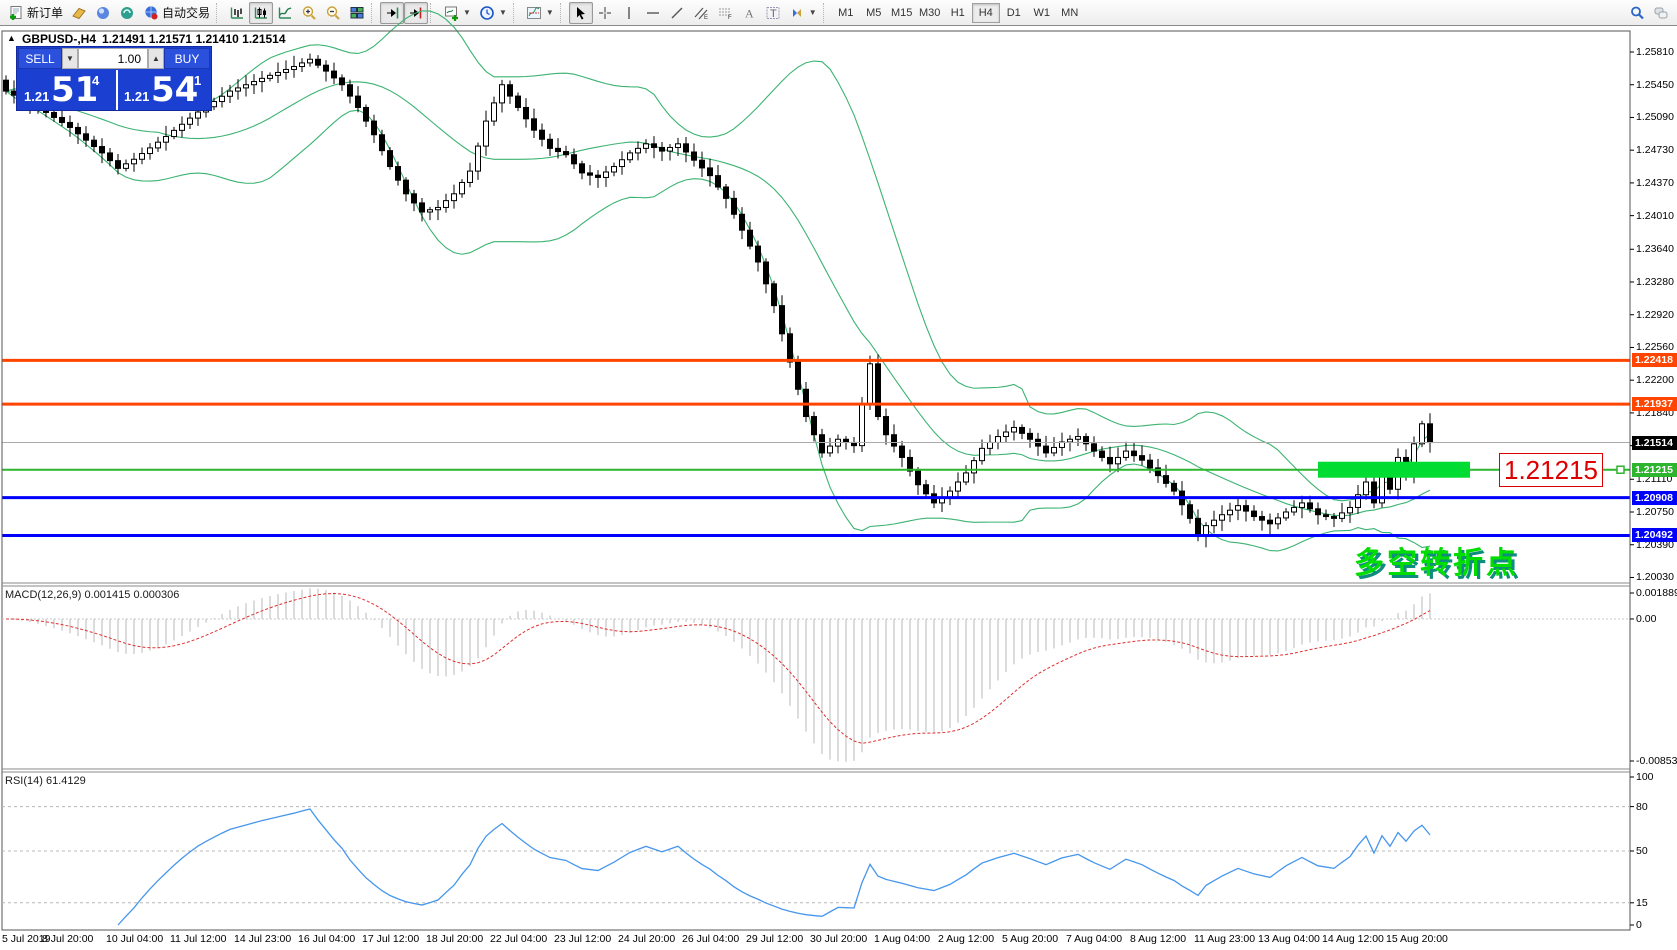  Describe the element at coordinates (930, 12) in the screenshot. I see `timeframe-button-m30: M30` at that location.